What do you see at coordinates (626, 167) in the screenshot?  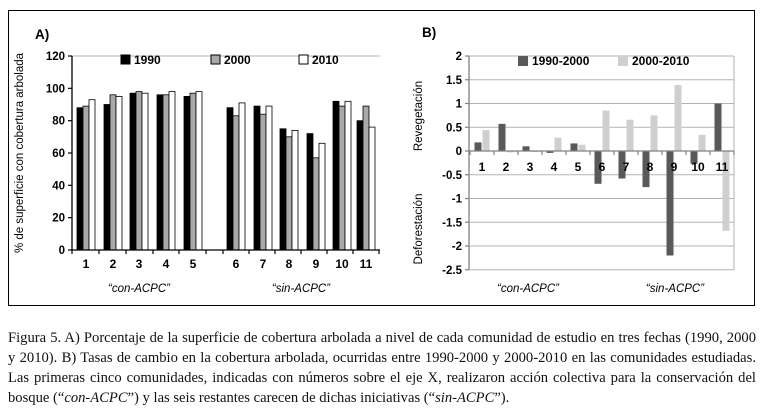 I see `x-category-label: 7` at bounding box center [626, 167].